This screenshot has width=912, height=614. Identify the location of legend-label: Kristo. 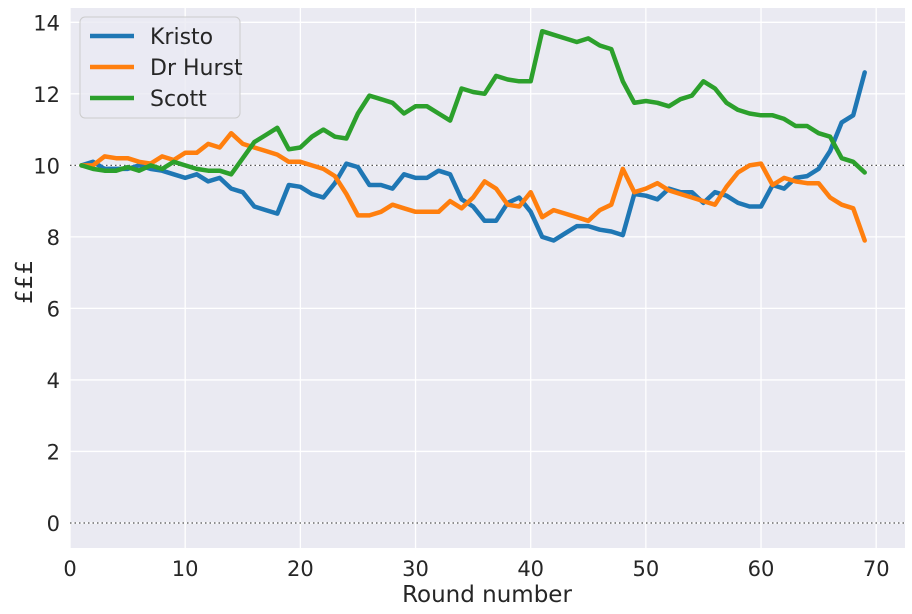
(181, 37).